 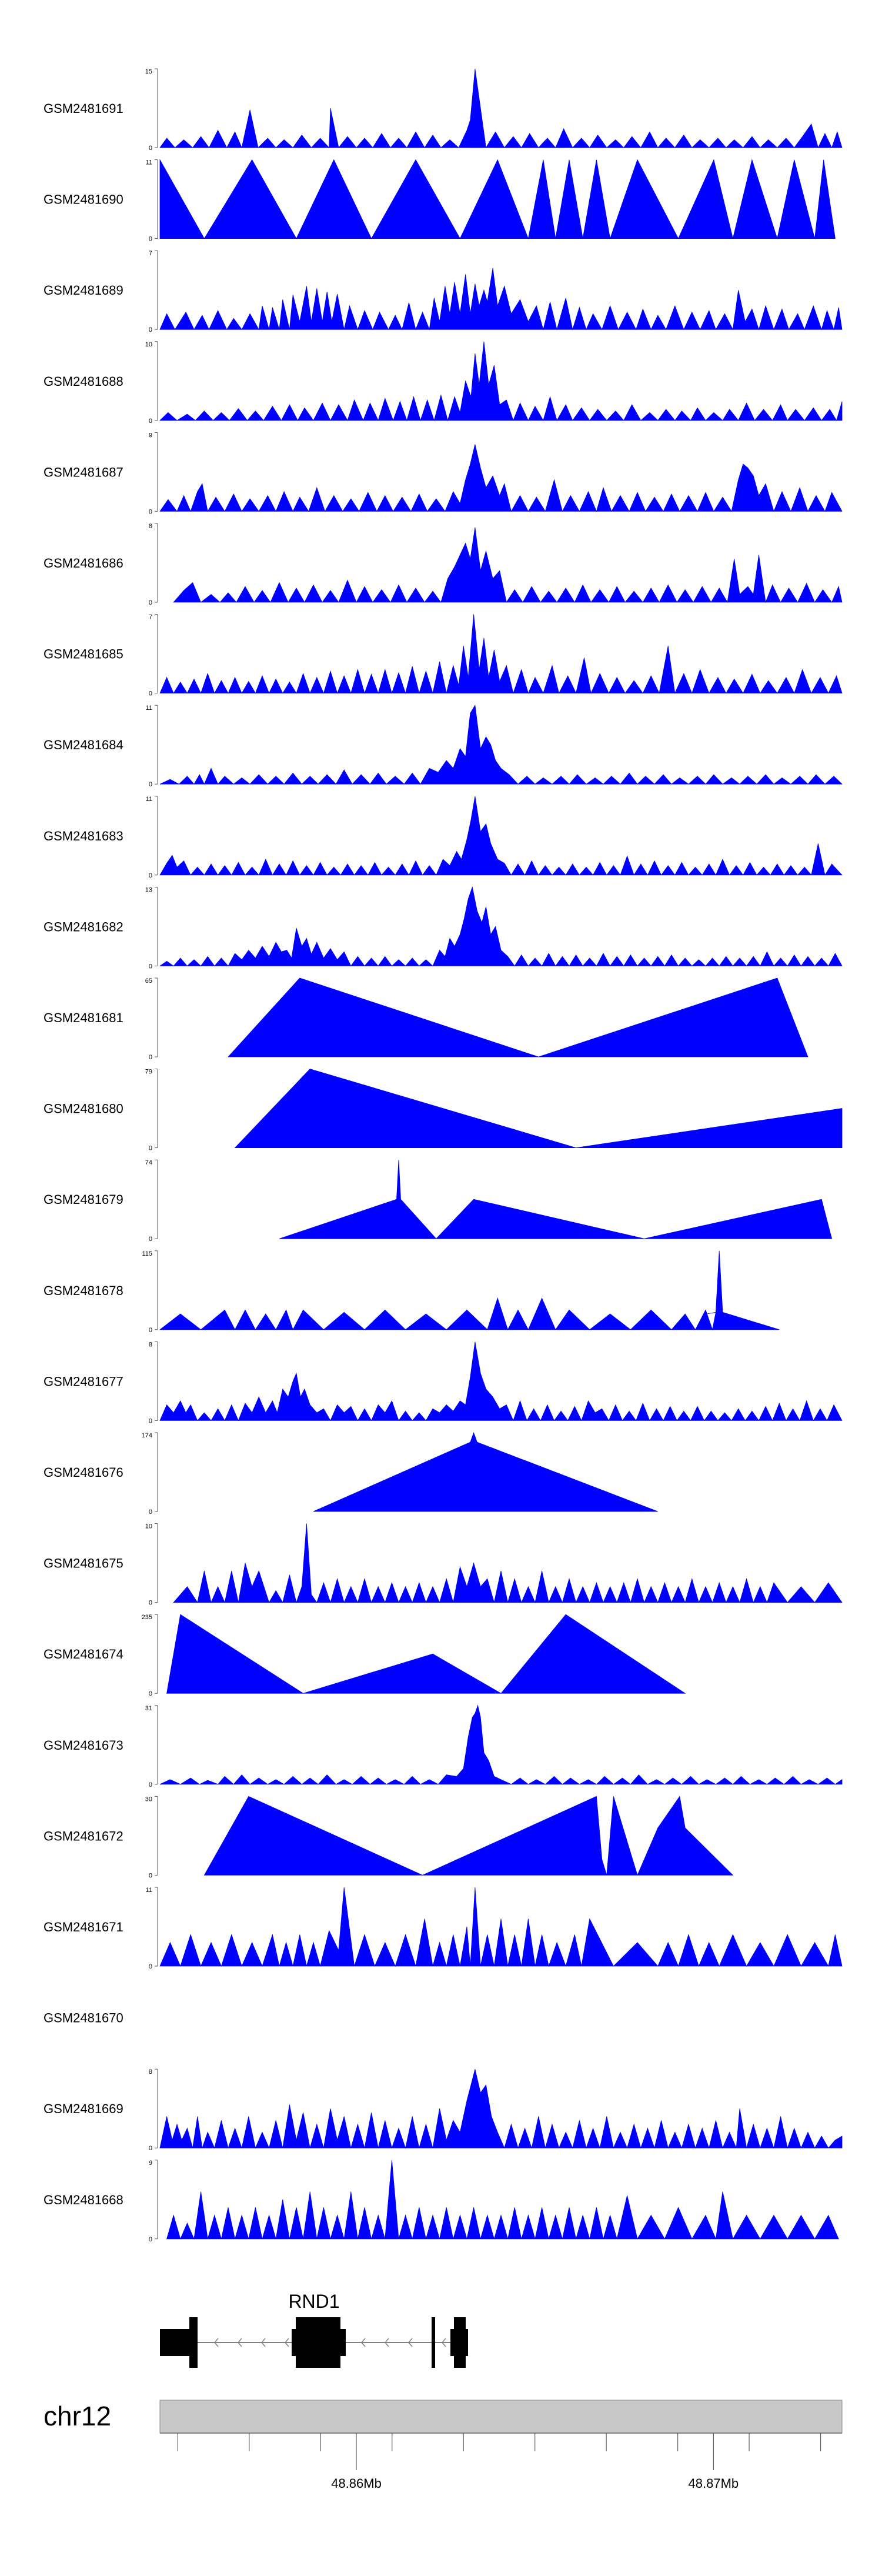 I want to click on track: GSM2481670, so click(x=83, y=2018).